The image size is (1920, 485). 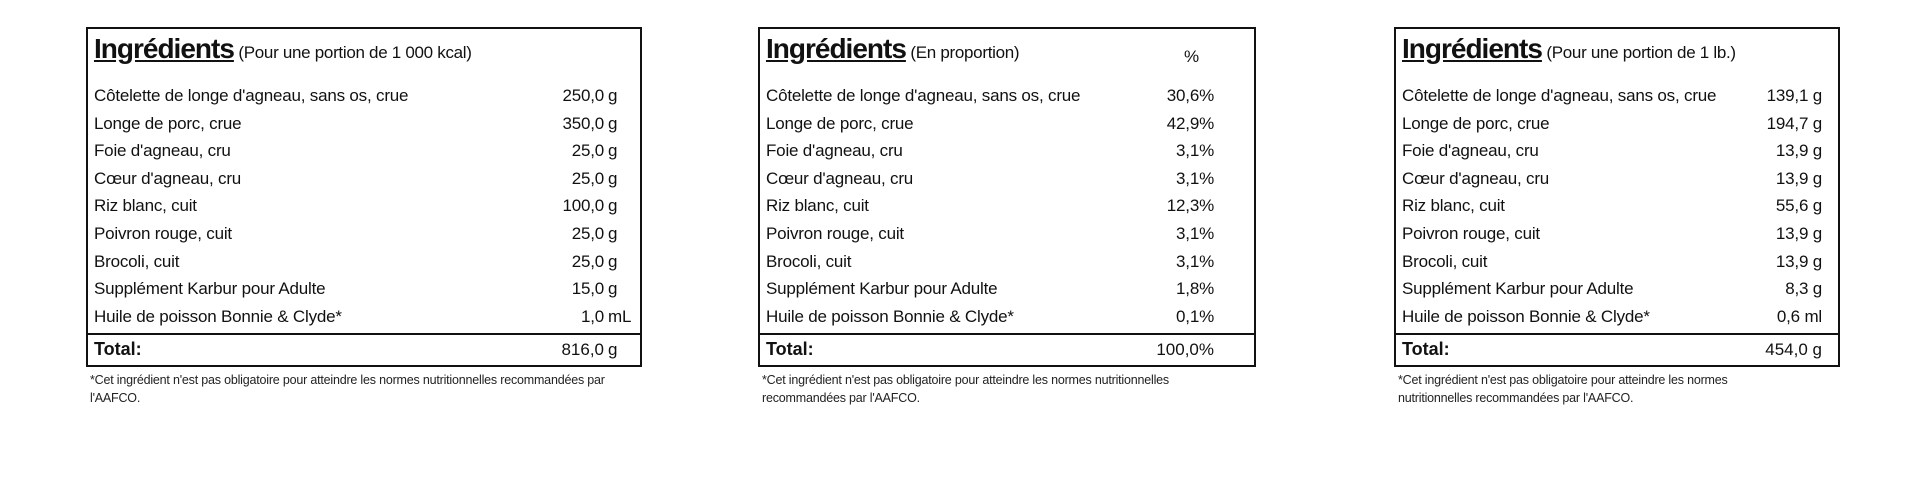 I want to click on ingredient-row: Brocoli, cuit 13,9 g, so click(x=1617, y=263).